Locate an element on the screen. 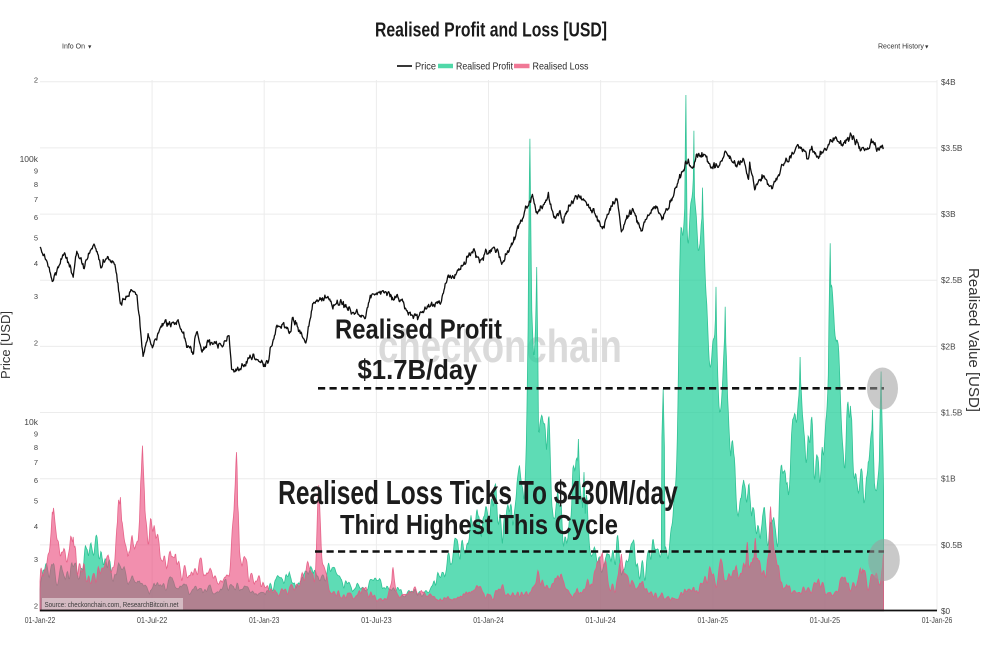 This screenshot has width=990, height=665. svg-text: $4B is located at coordinates (948, 82).